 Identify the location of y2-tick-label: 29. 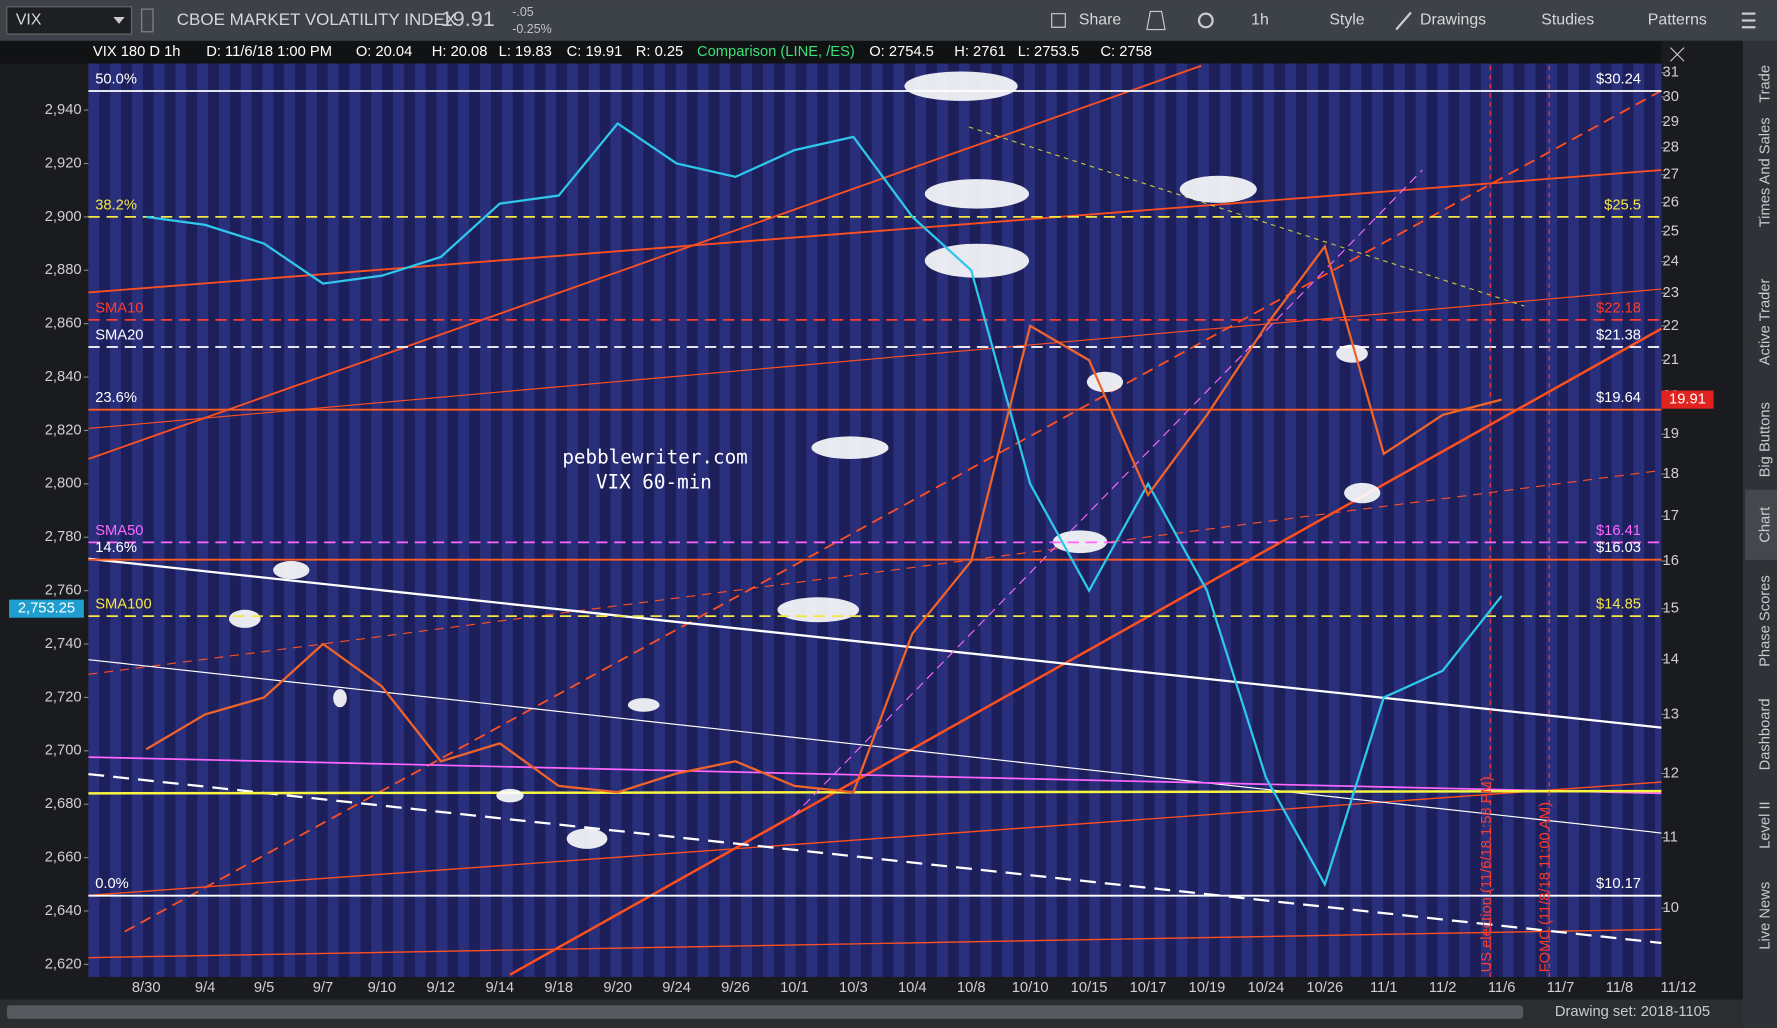
(1671, 122).